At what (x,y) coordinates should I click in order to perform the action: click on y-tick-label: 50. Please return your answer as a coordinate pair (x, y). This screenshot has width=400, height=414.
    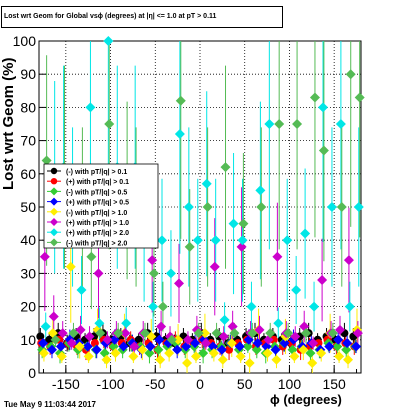
    Looking at the image, I should click on (28, 207).